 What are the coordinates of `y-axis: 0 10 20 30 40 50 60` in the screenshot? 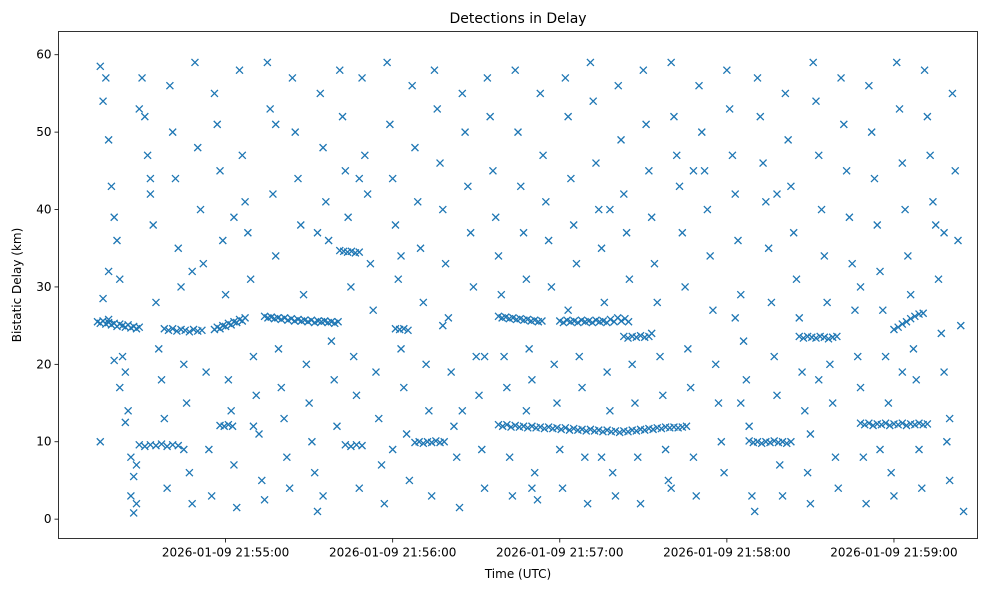 It's located at (47, 287).